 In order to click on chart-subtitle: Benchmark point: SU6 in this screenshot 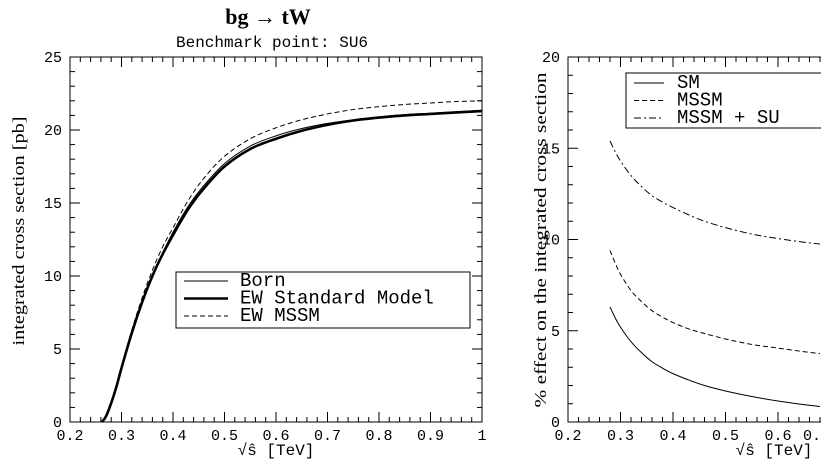, I will do `click(272, 43)`.